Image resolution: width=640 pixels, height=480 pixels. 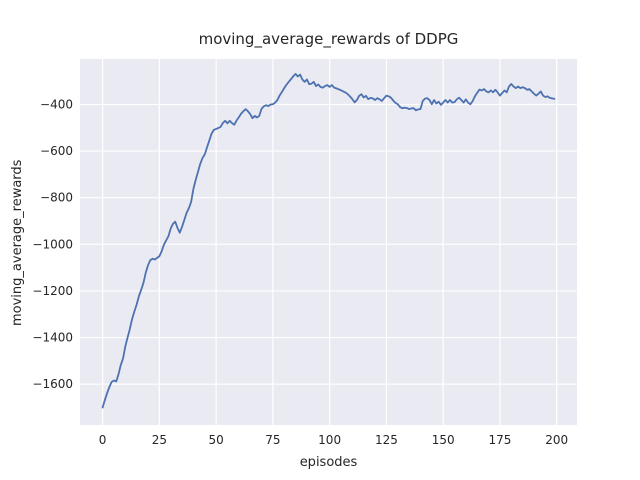 What do you see at coordinates (56, 104) in the screenshot?
I see `y-tick-label: −400` at bounding box center [56, 104].